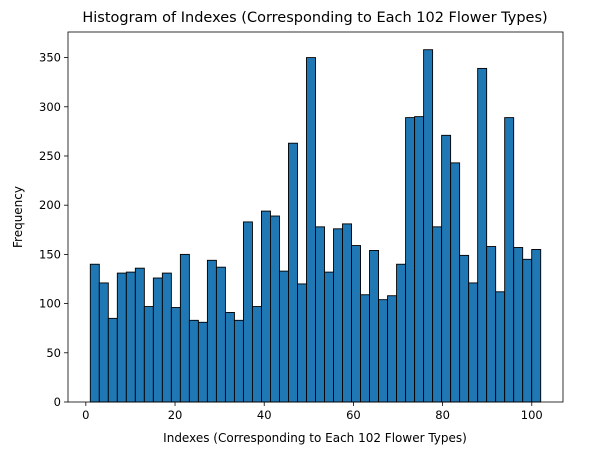 Image resolution: width=590 pixels, height=455 pixels. Describe the element at coordinates (50, 254) in the screenshot. I see `y-tick-label: 150` at that location.